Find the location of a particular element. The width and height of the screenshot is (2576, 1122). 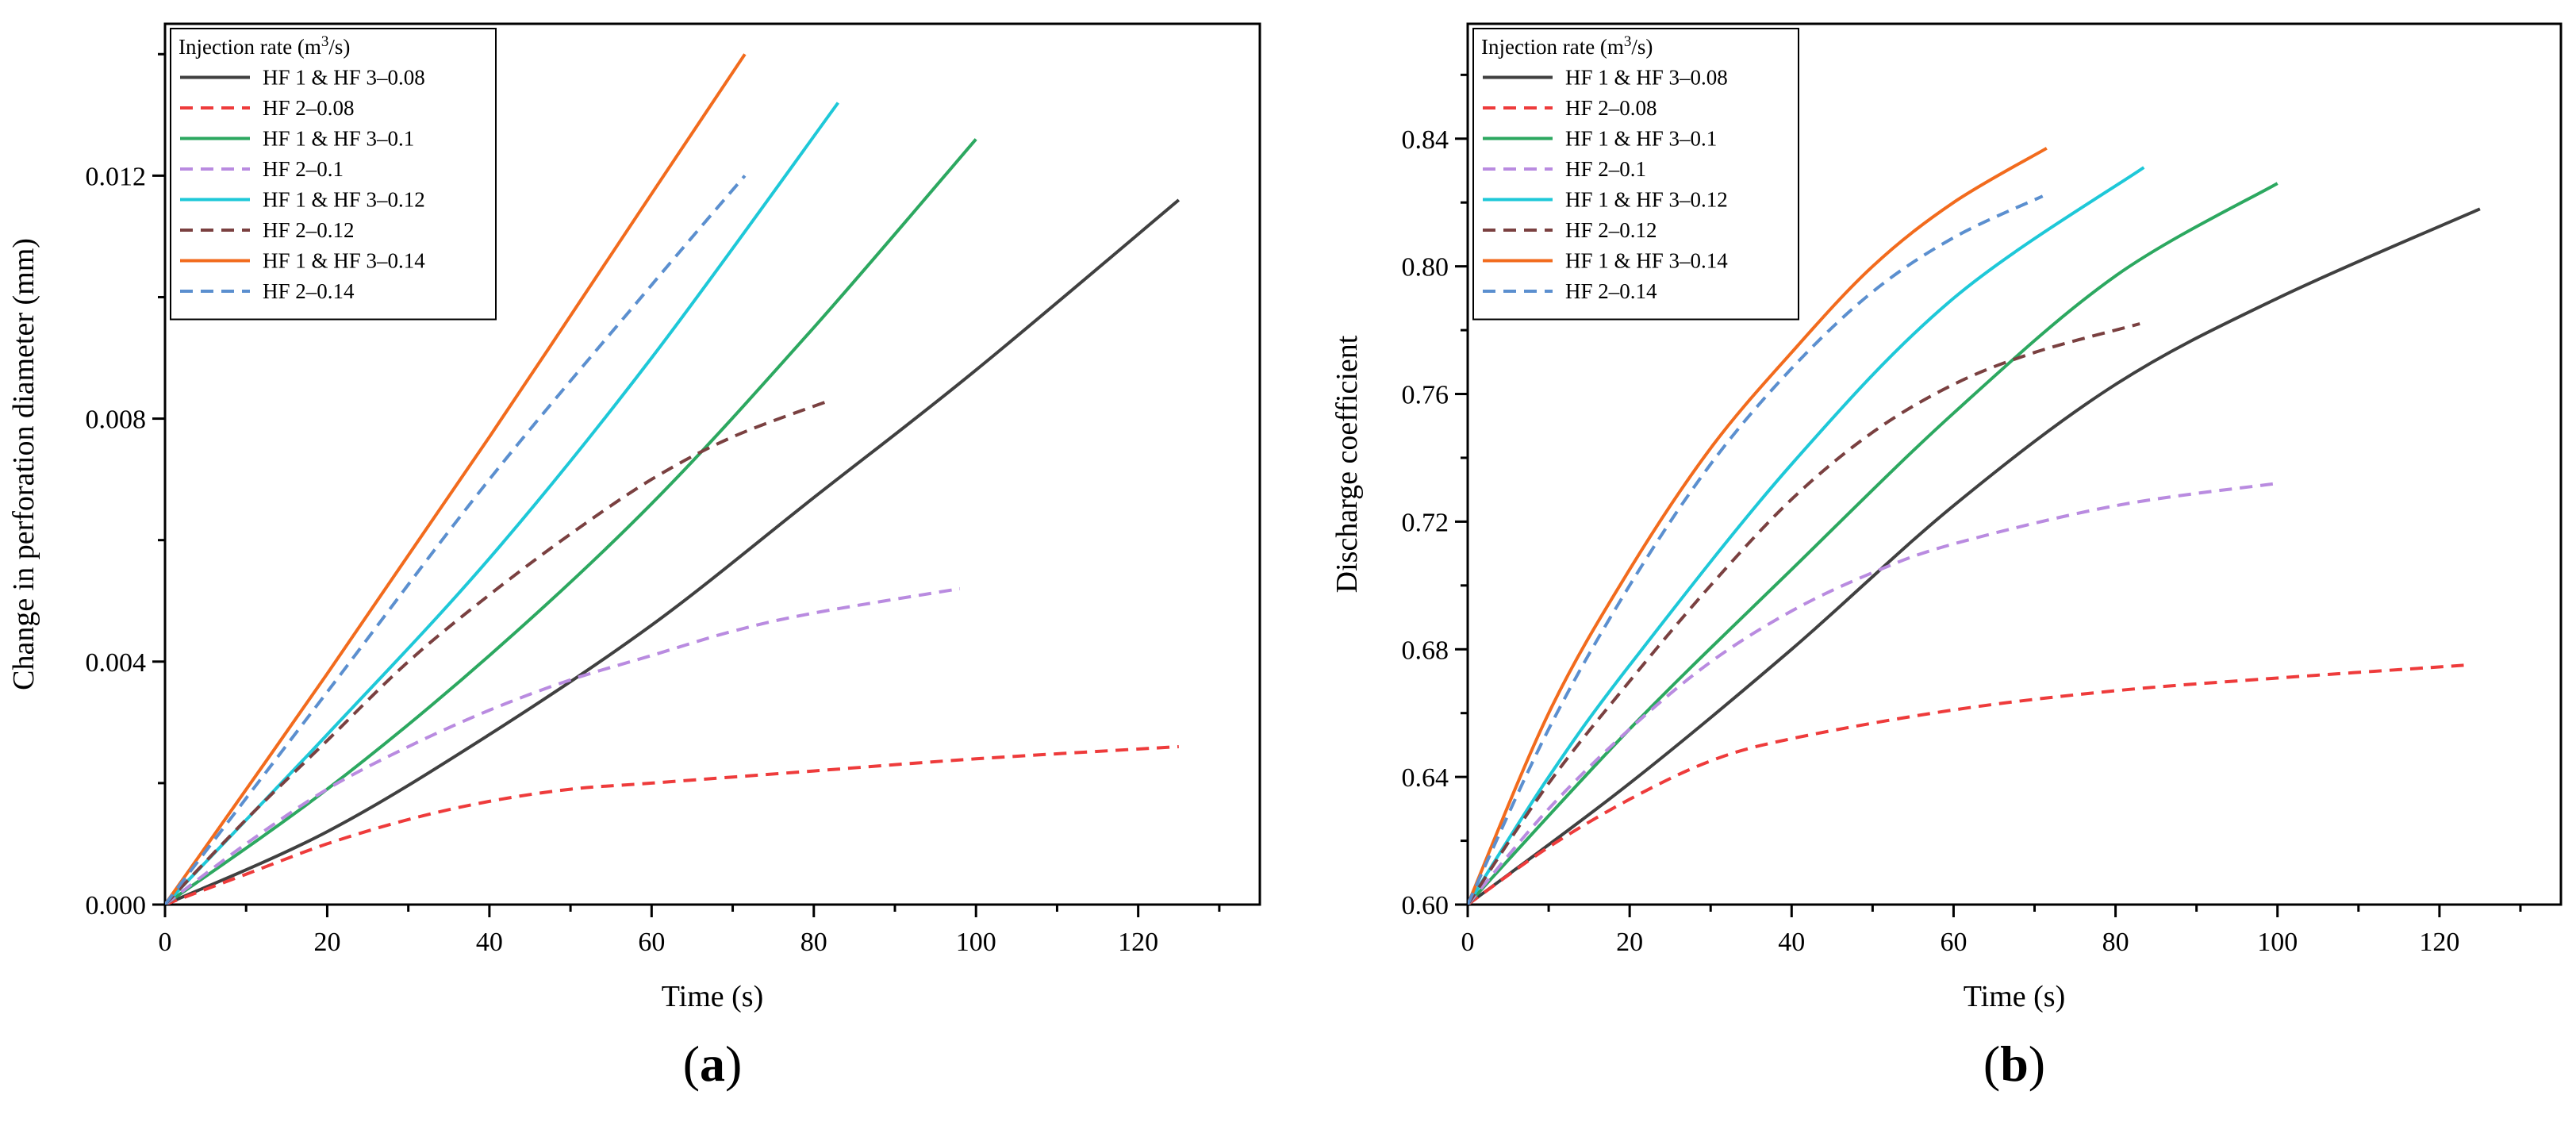

y-tick-label: 0.004 is located at coordinates (116, 663).